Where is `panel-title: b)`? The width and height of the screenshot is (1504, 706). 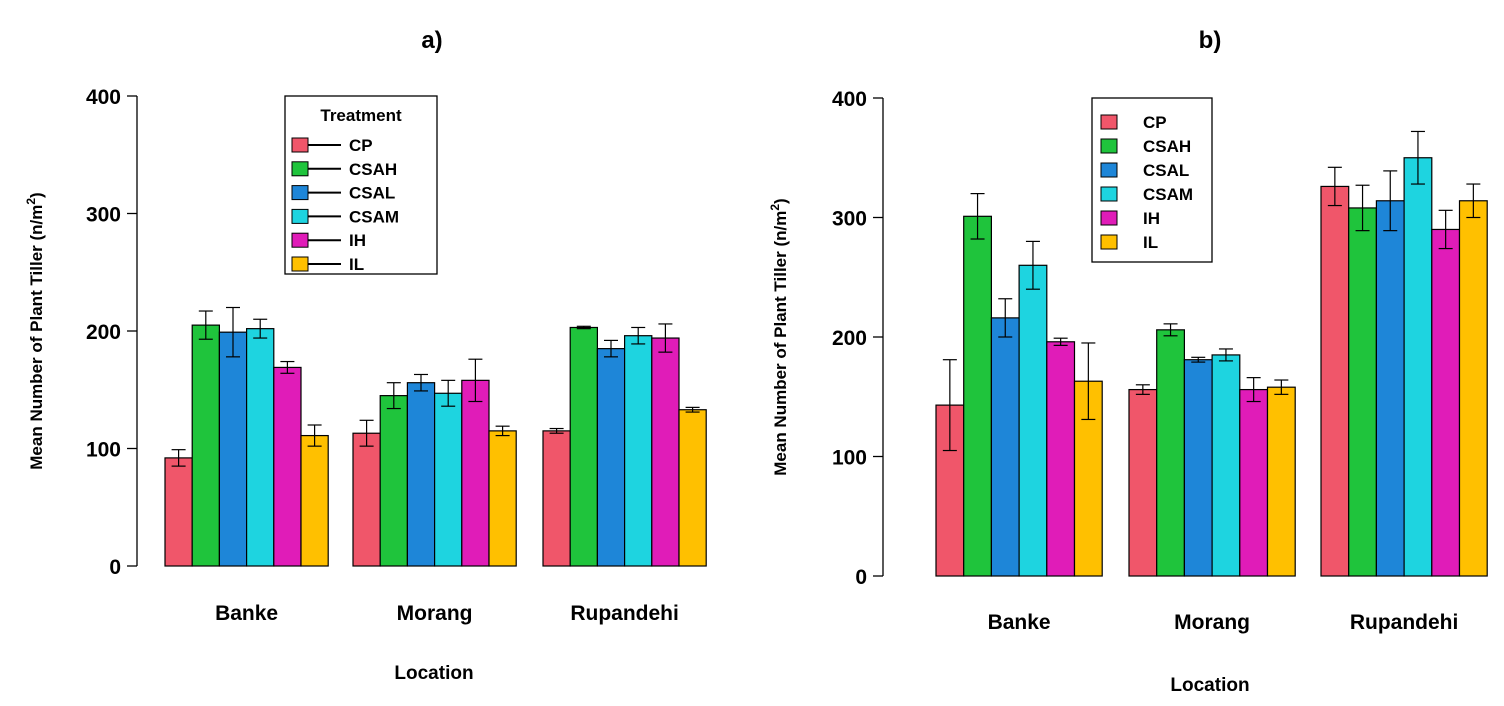
panel-title: b) is located at coordinates (1210, 40).